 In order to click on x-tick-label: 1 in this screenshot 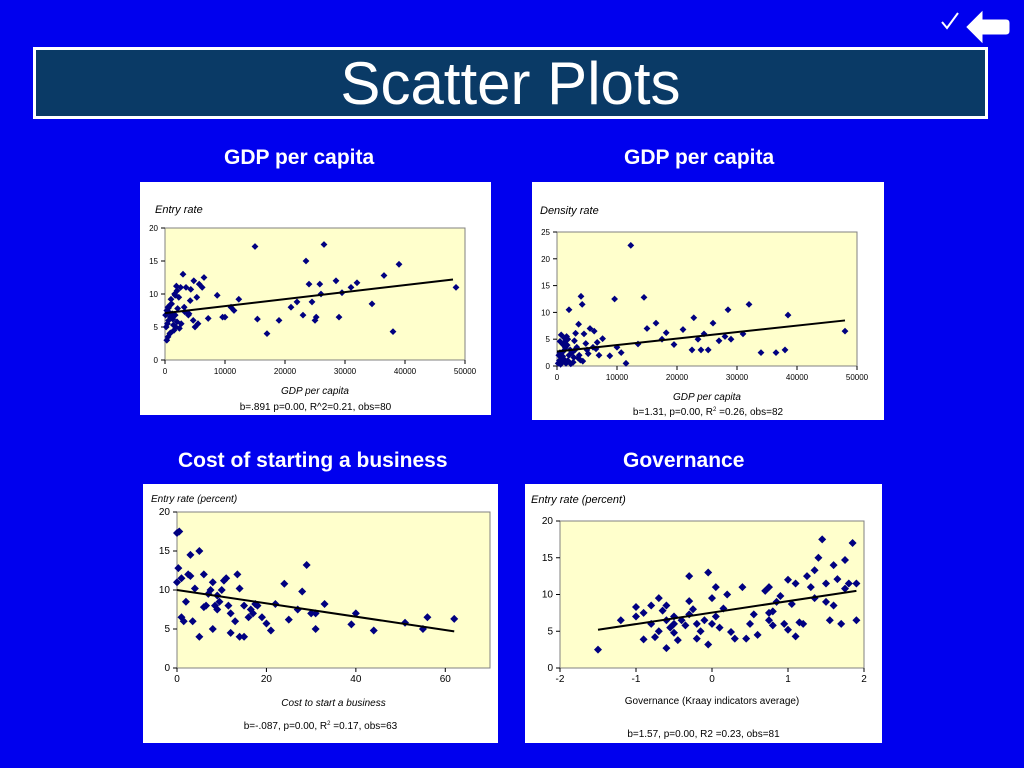, I will do `click(788, 679)`.